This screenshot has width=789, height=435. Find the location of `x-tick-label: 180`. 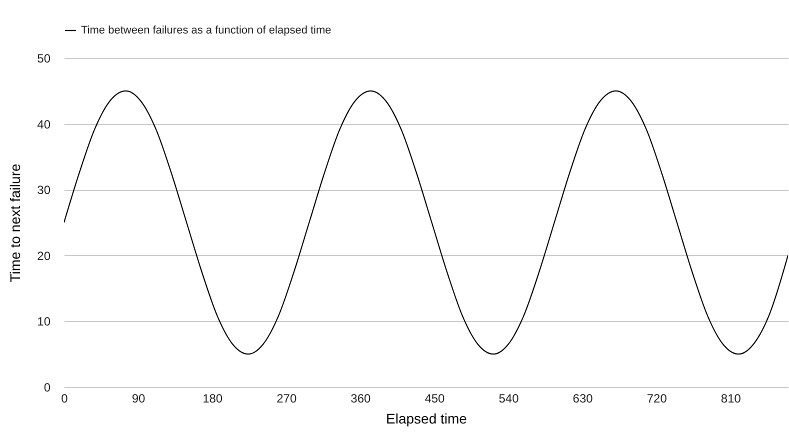

x-tick-label: 180 is located at coordinates (212, 399).